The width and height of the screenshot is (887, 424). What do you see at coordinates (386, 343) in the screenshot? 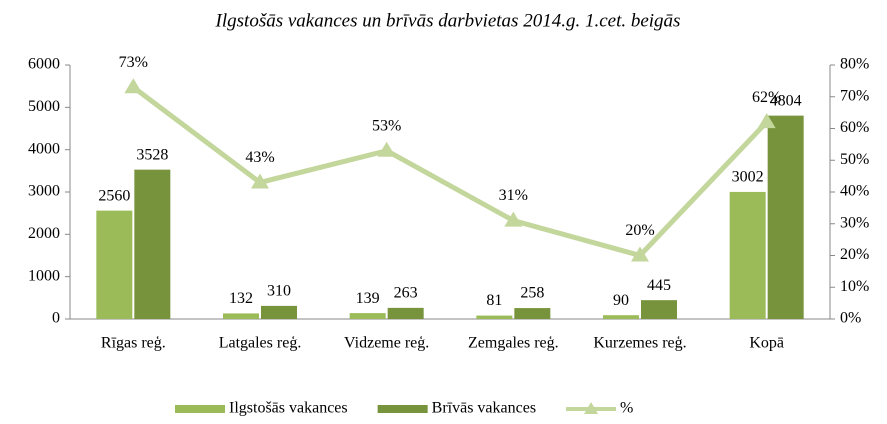
I see `x-tick-label: Vidzeme reģ.` at bounding box center [386, 343].